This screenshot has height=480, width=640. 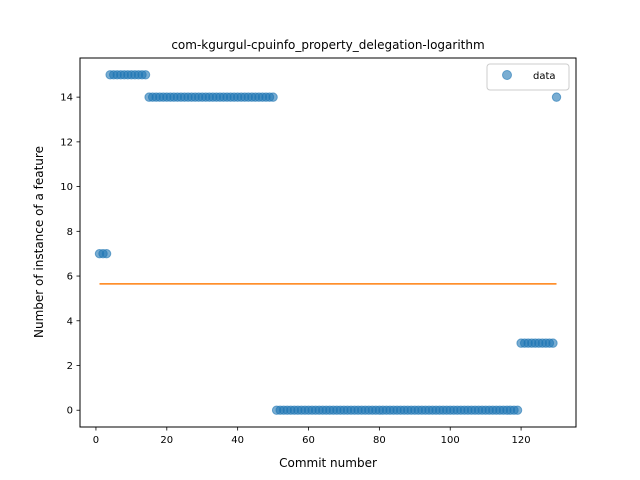 What do you see at coordinates (237, 440) in the screenshot?
I see `x-tick-label: 40` at bounding box center [237, 440].